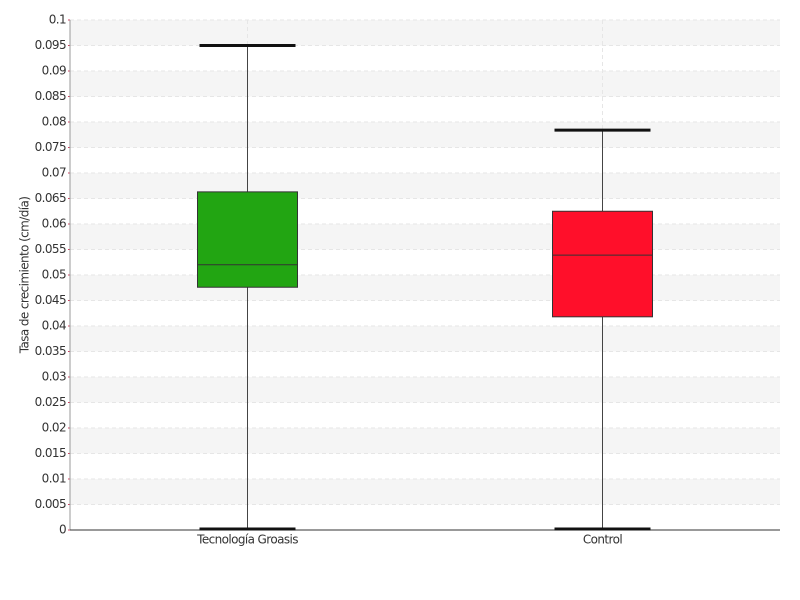 The height and width of the screenshot is (600, 800). What do you see at coordinates (50, 249) in the screenshot?
I see `y-tick-label: 0.055` at bounding box center [50, 249].